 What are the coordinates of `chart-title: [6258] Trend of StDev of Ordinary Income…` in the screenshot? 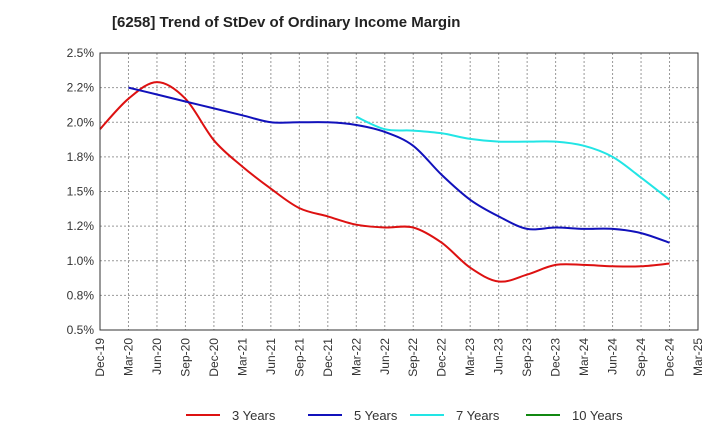 It's located at (286, 22).